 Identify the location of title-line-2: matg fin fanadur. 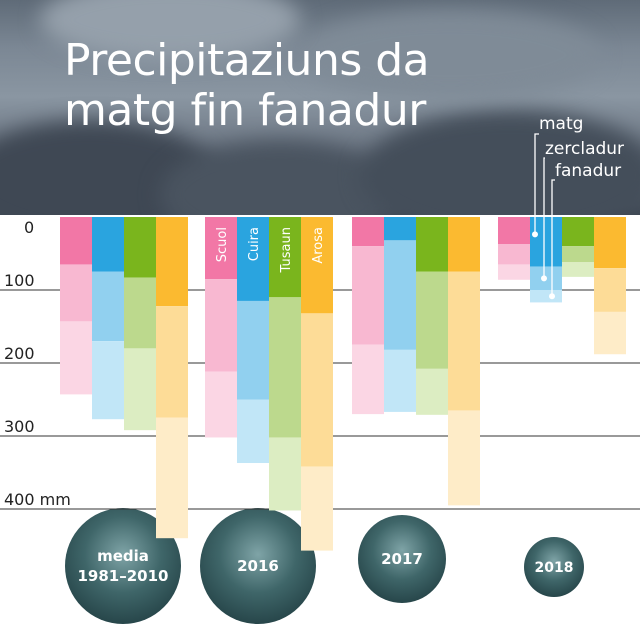
(245, 110).